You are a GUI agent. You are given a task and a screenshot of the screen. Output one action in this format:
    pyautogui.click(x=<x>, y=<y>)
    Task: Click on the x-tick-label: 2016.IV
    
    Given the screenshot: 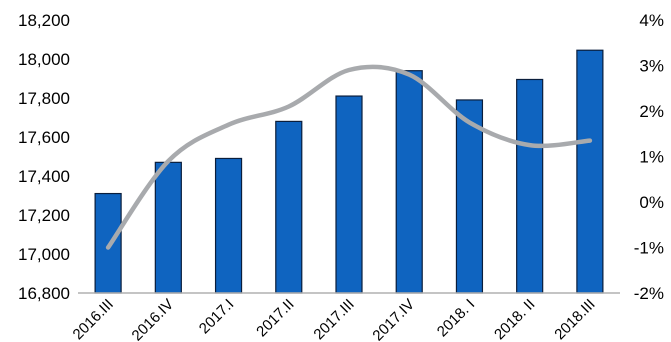 What is the action you would take?
    pyautogui.click(x=153, y=319)
    